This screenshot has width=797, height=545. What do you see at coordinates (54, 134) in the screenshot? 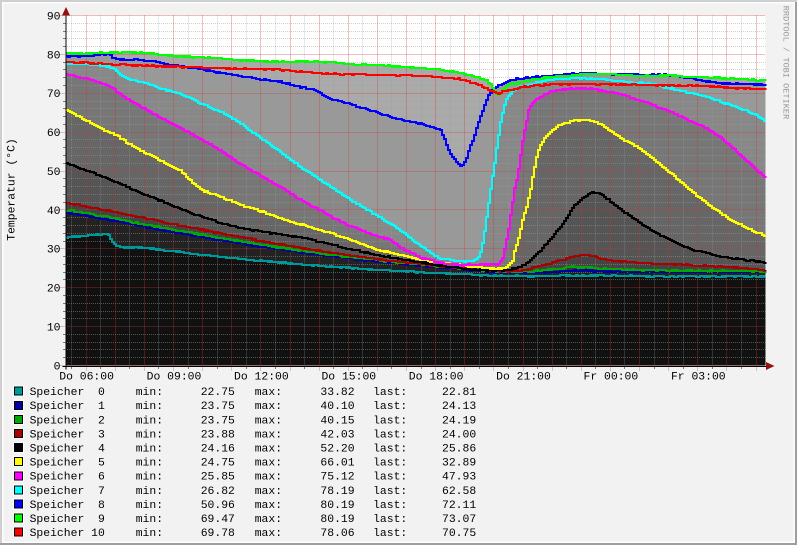
I see `svg-text: 60` at bounding box center [54, 134].